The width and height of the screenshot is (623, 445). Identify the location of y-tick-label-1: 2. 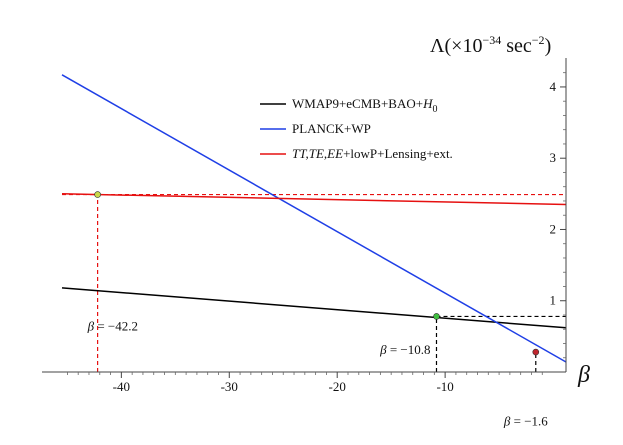
(553, 228).